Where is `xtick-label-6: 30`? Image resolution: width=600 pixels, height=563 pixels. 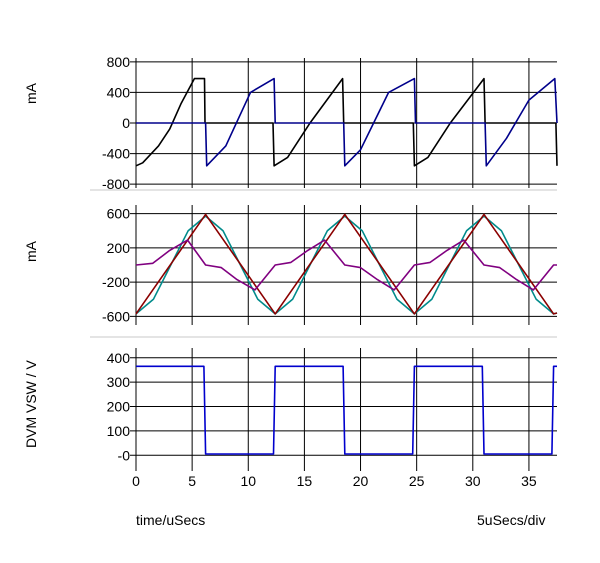
xtick-label-6: 30 is located at coordinates (473, 481).